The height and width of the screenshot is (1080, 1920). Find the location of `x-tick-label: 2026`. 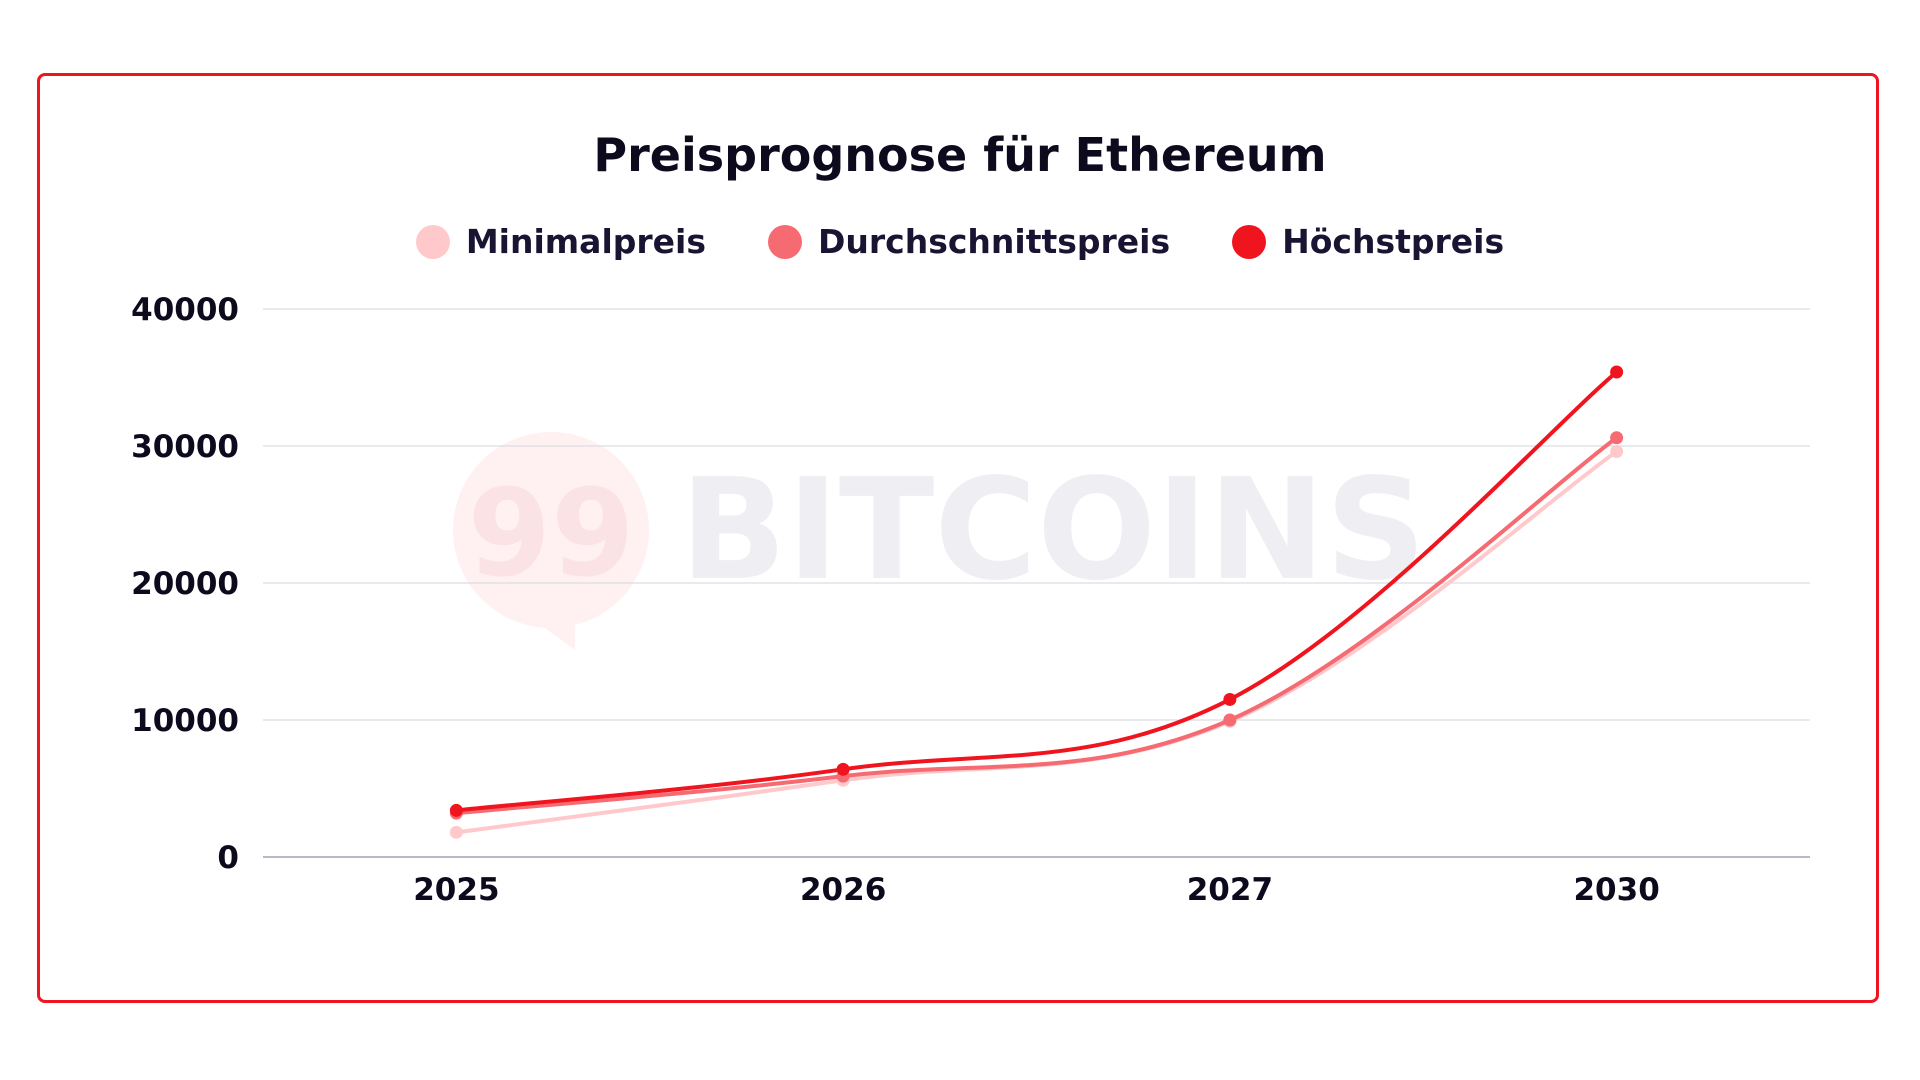

x-tick-label: 2026 is located at coordinates (843, 890).